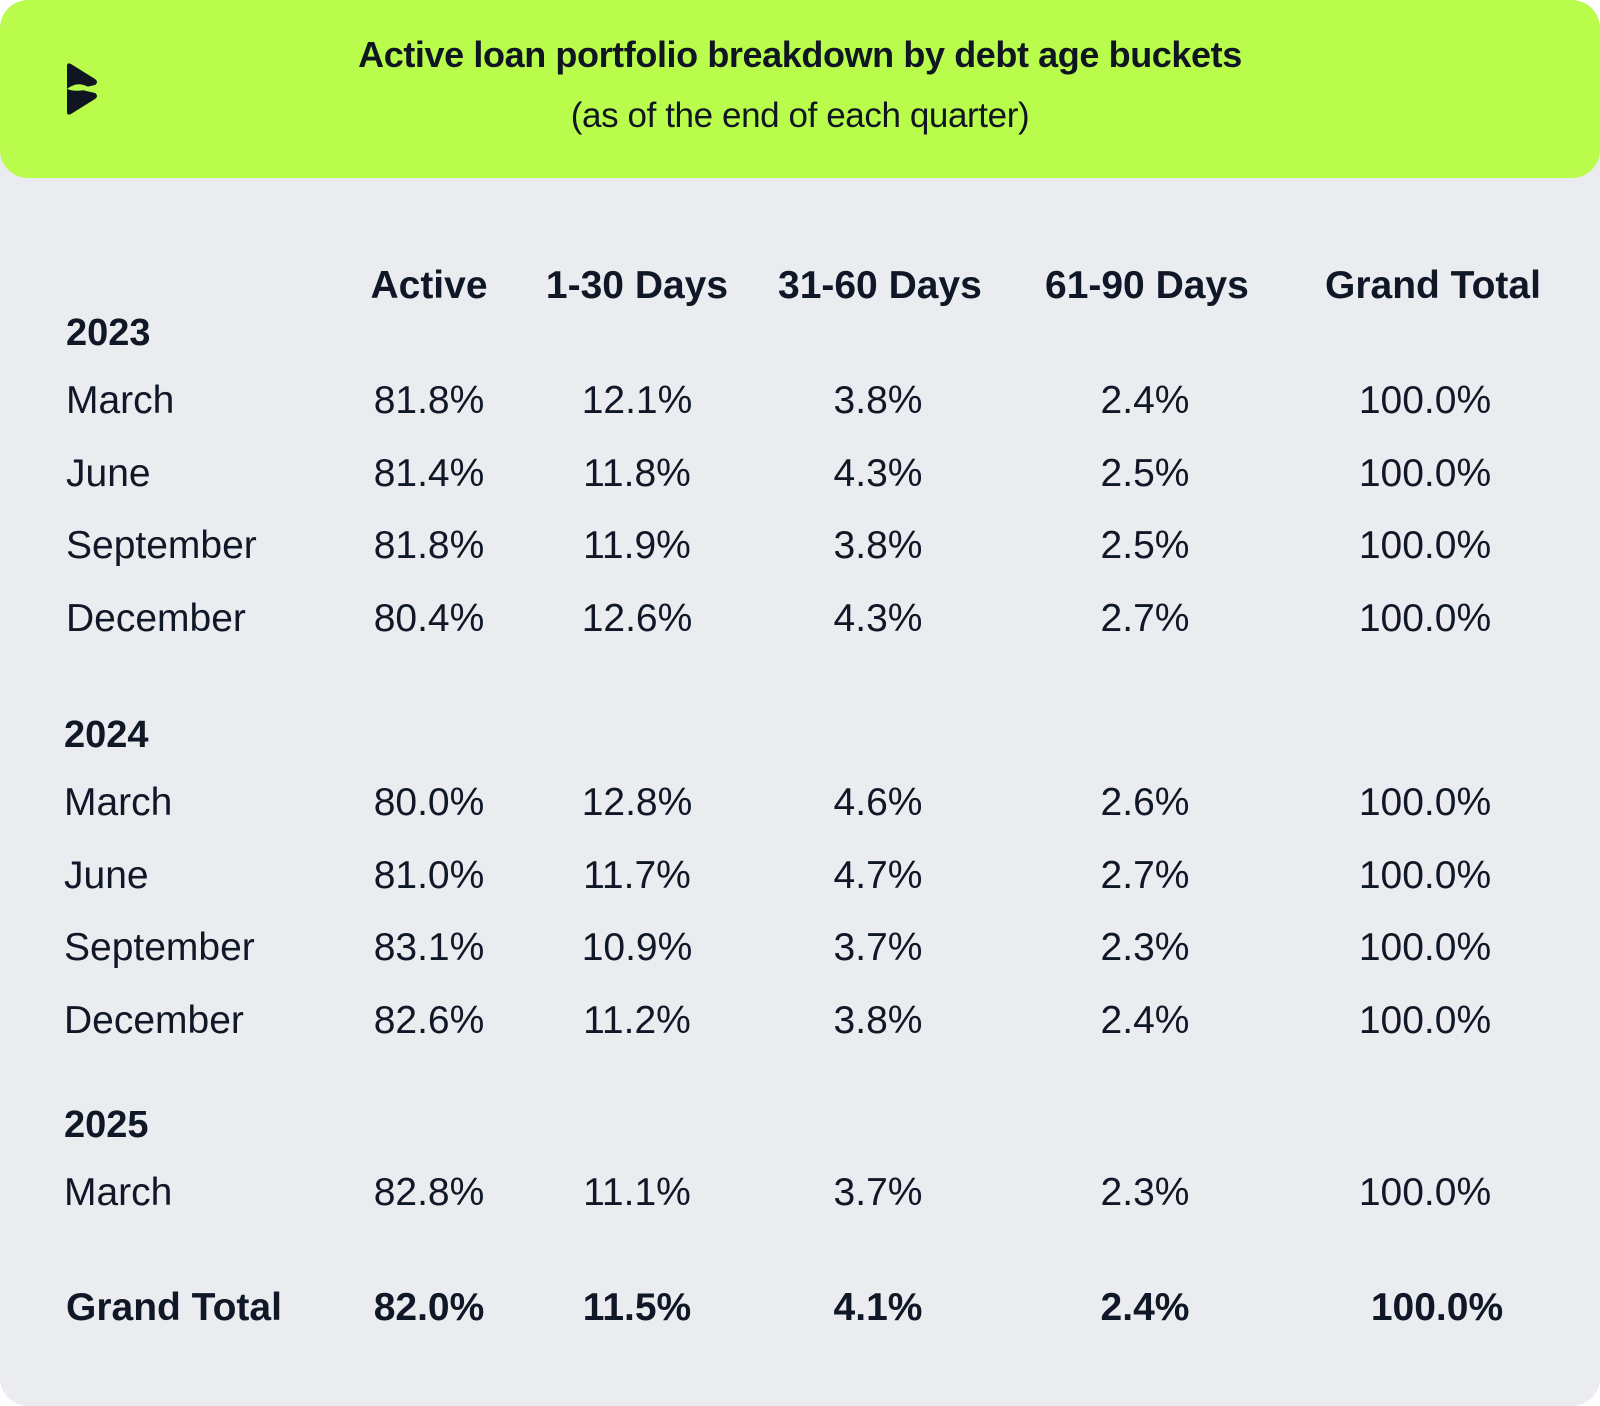 This screenshot has width=1600, height=1406. Describe the element at coordinates (108, 333) in the screenshot. I see `year-label: 2023` at that location.